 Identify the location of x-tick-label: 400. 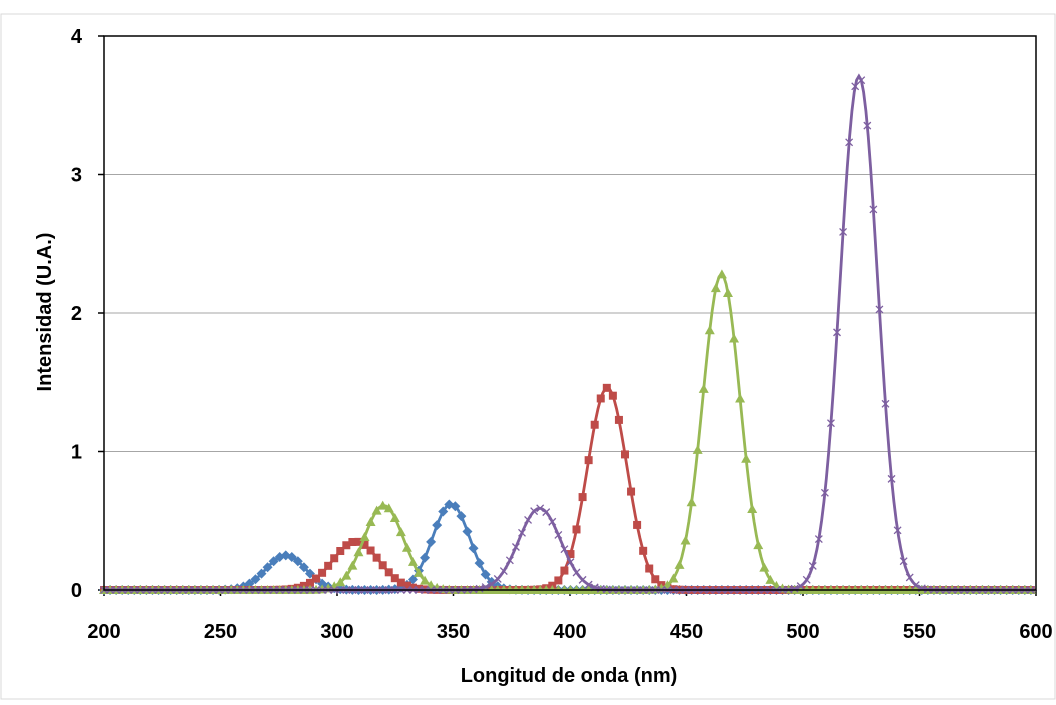
(569, 632).